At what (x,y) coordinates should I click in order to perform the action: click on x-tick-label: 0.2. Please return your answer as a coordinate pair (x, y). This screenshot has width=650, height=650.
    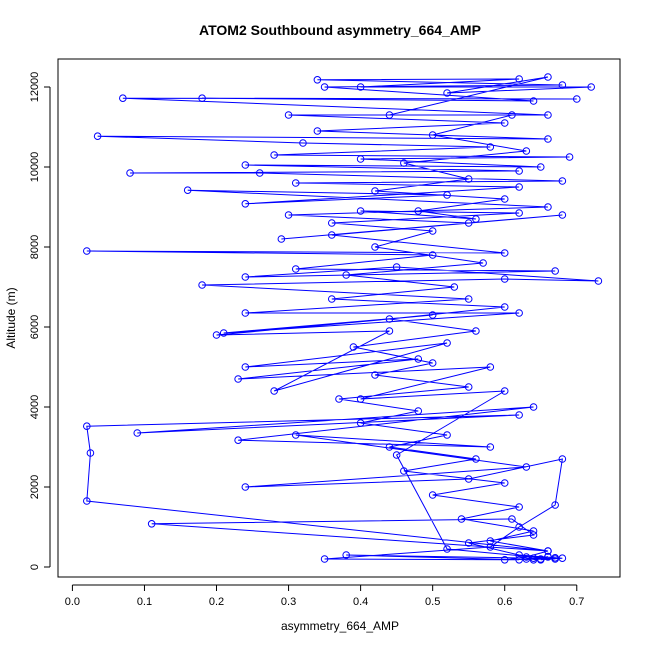
    Looking at the image, I should click on (216, 602).